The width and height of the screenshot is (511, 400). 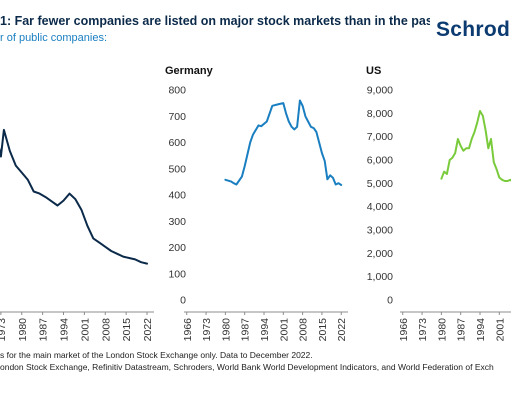 What do you see at coordinates (177, 222) in the screenshot?
I see `germany-y-tick-label: 300` at bounding box center [177, 222].